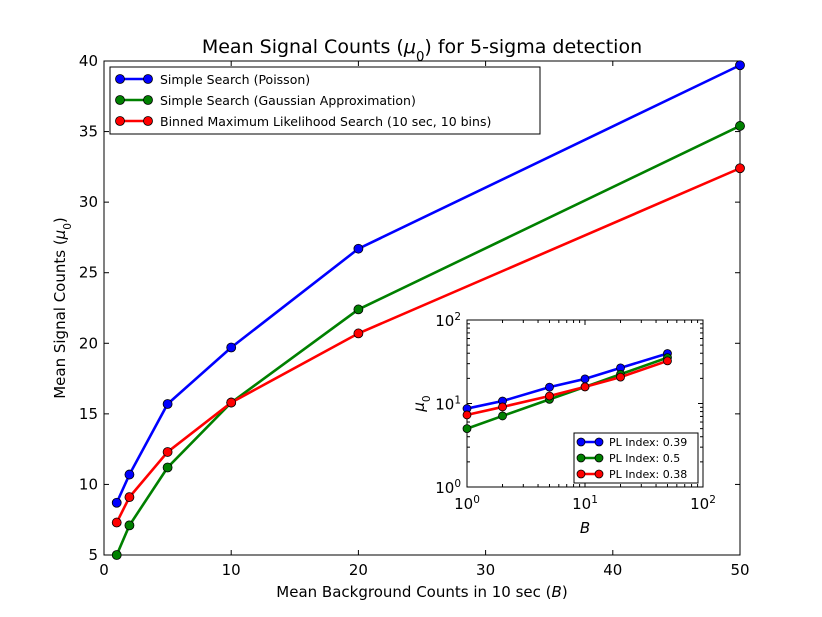 The height and width of the screenshot is (617, 822). Describe the element at coordinates (88, 484) in the screenshot. I see `y-tick-label: 10` at that location.